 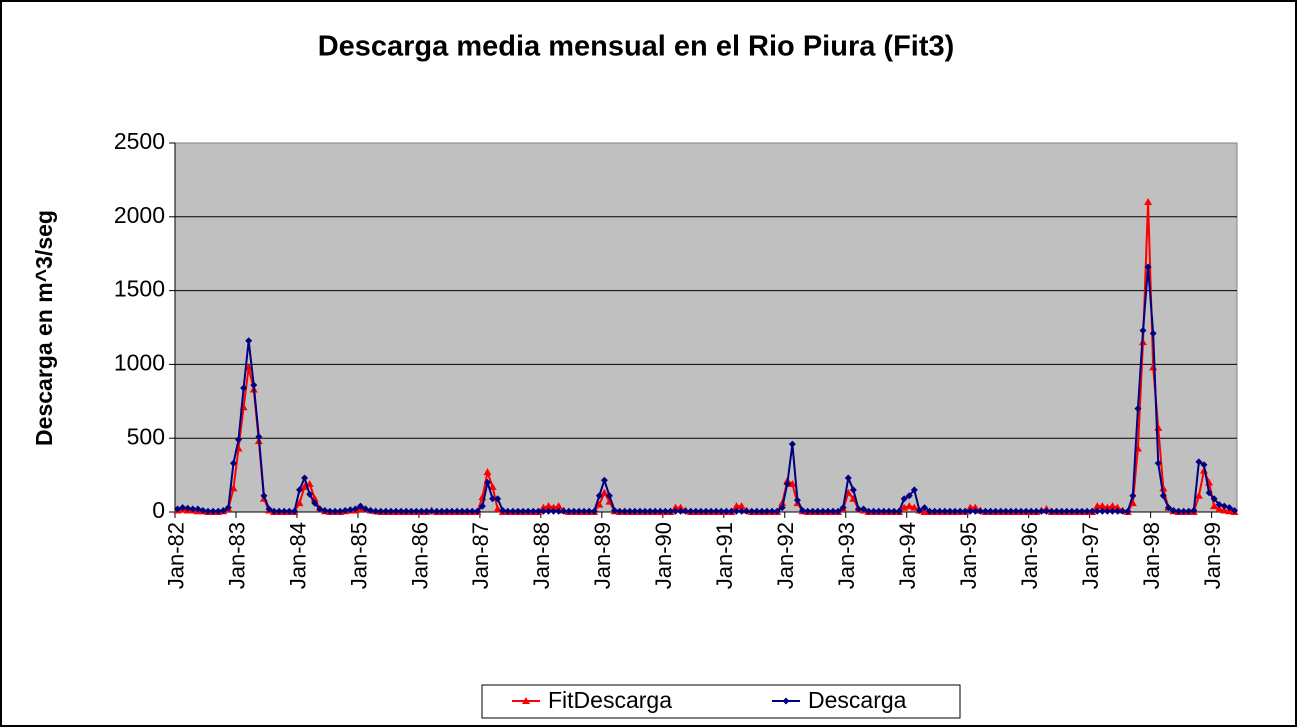 I want to click on x-tick-label: Jan-88, so click(x=541, y=555).